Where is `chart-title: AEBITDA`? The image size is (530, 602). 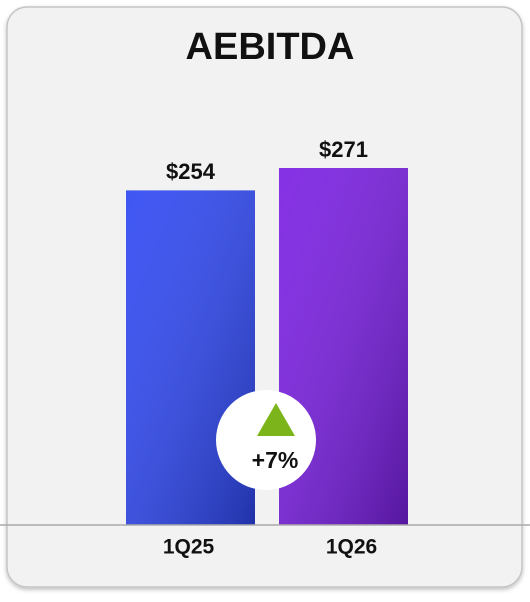 chart-title: AEBITDA is located at coordinates (270, 47).